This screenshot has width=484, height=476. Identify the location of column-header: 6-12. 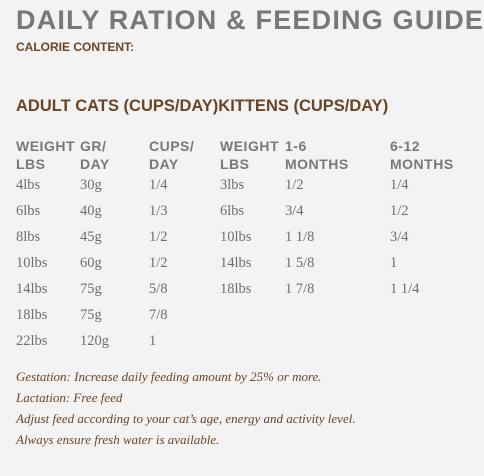
(405, 146).